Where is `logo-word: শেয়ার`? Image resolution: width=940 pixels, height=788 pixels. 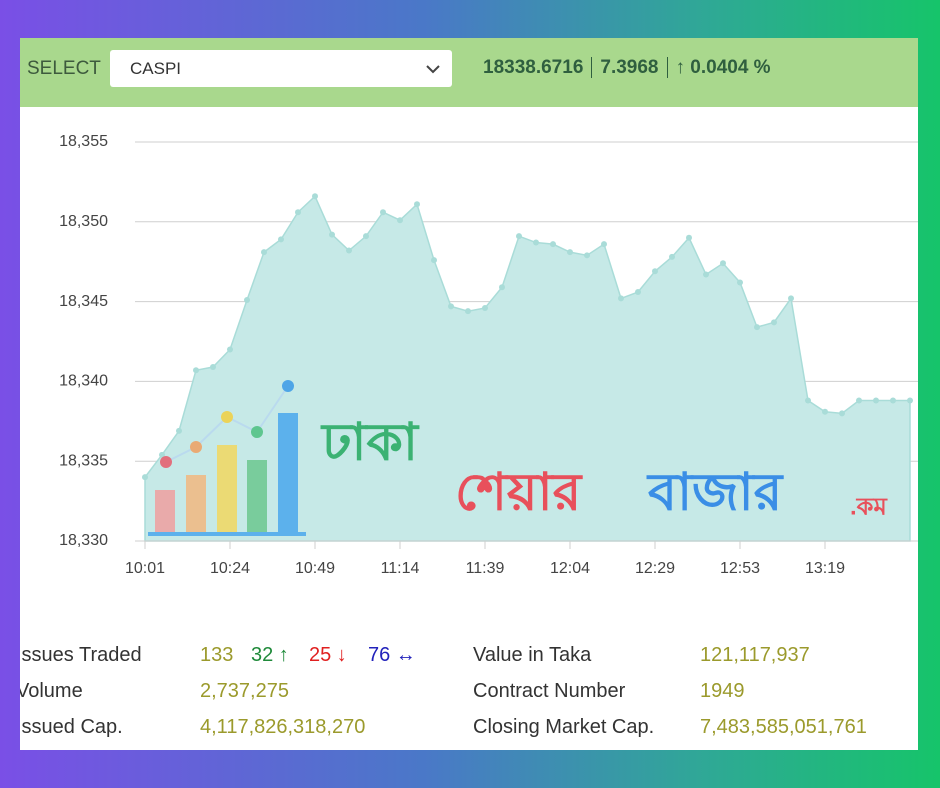
logo-word: শেয়ার is located at coordinates (519, 493).